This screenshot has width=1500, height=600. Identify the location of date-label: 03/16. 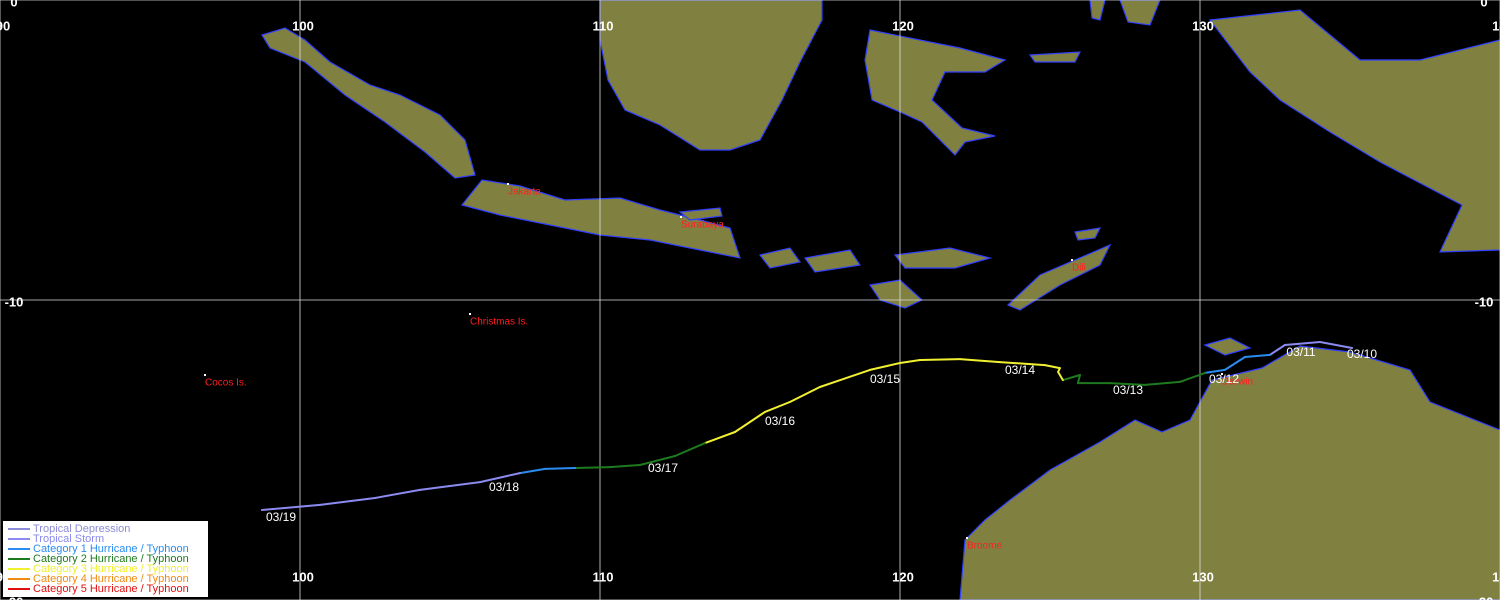
(780, 421).